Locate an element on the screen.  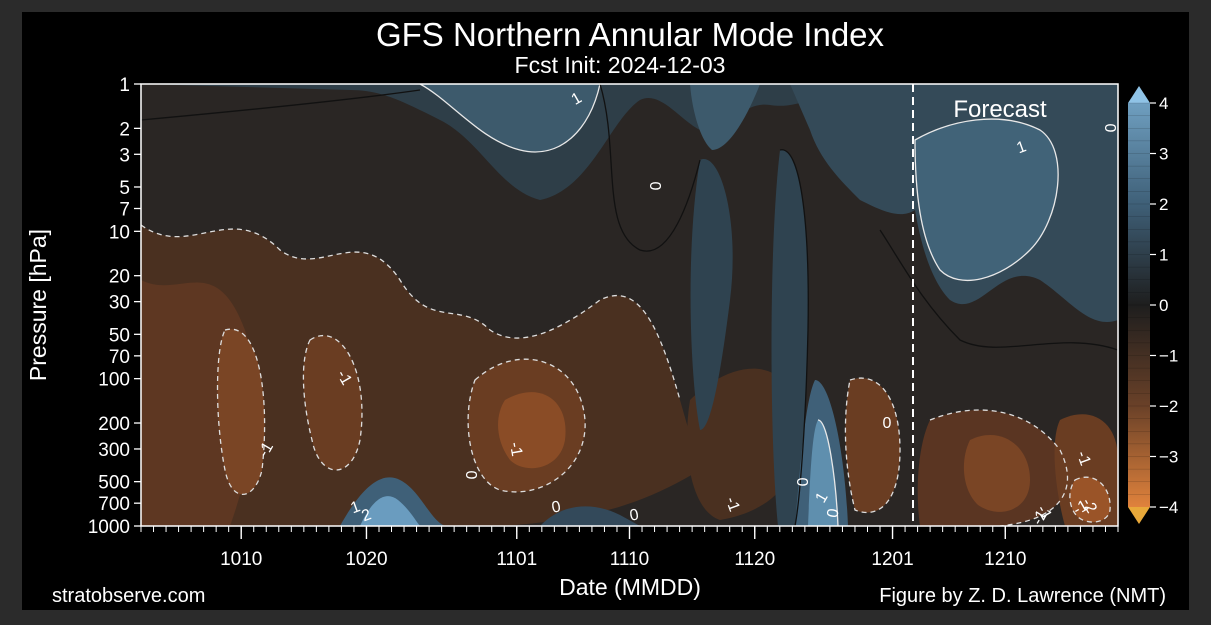
contour-neg1-d is located at coordinates (999, 467).